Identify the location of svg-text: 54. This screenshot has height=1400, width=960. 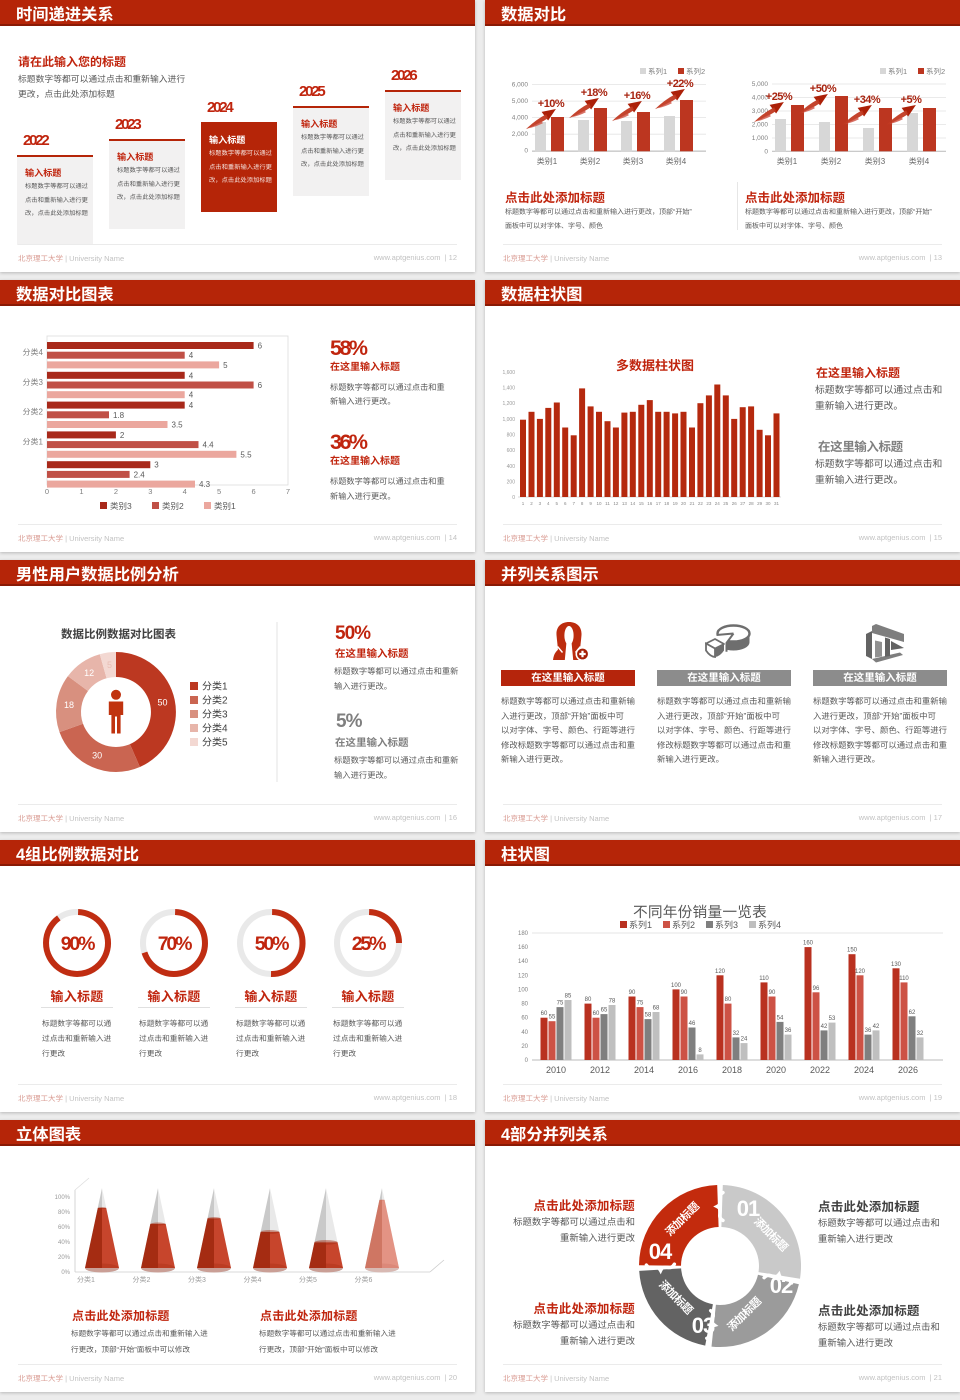
(780, 1018).